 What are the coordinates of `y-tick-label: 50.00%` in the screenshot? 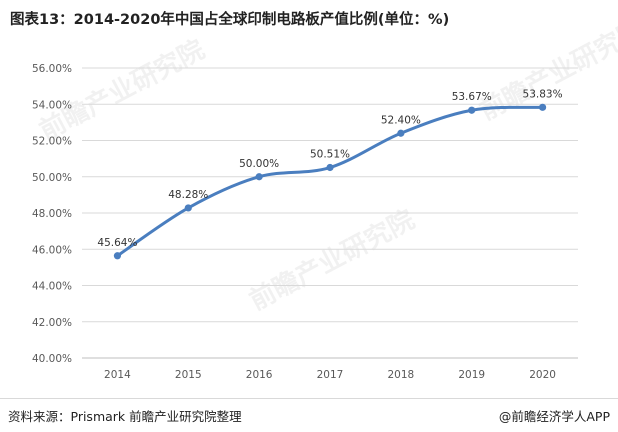 It's located at (52, 178).